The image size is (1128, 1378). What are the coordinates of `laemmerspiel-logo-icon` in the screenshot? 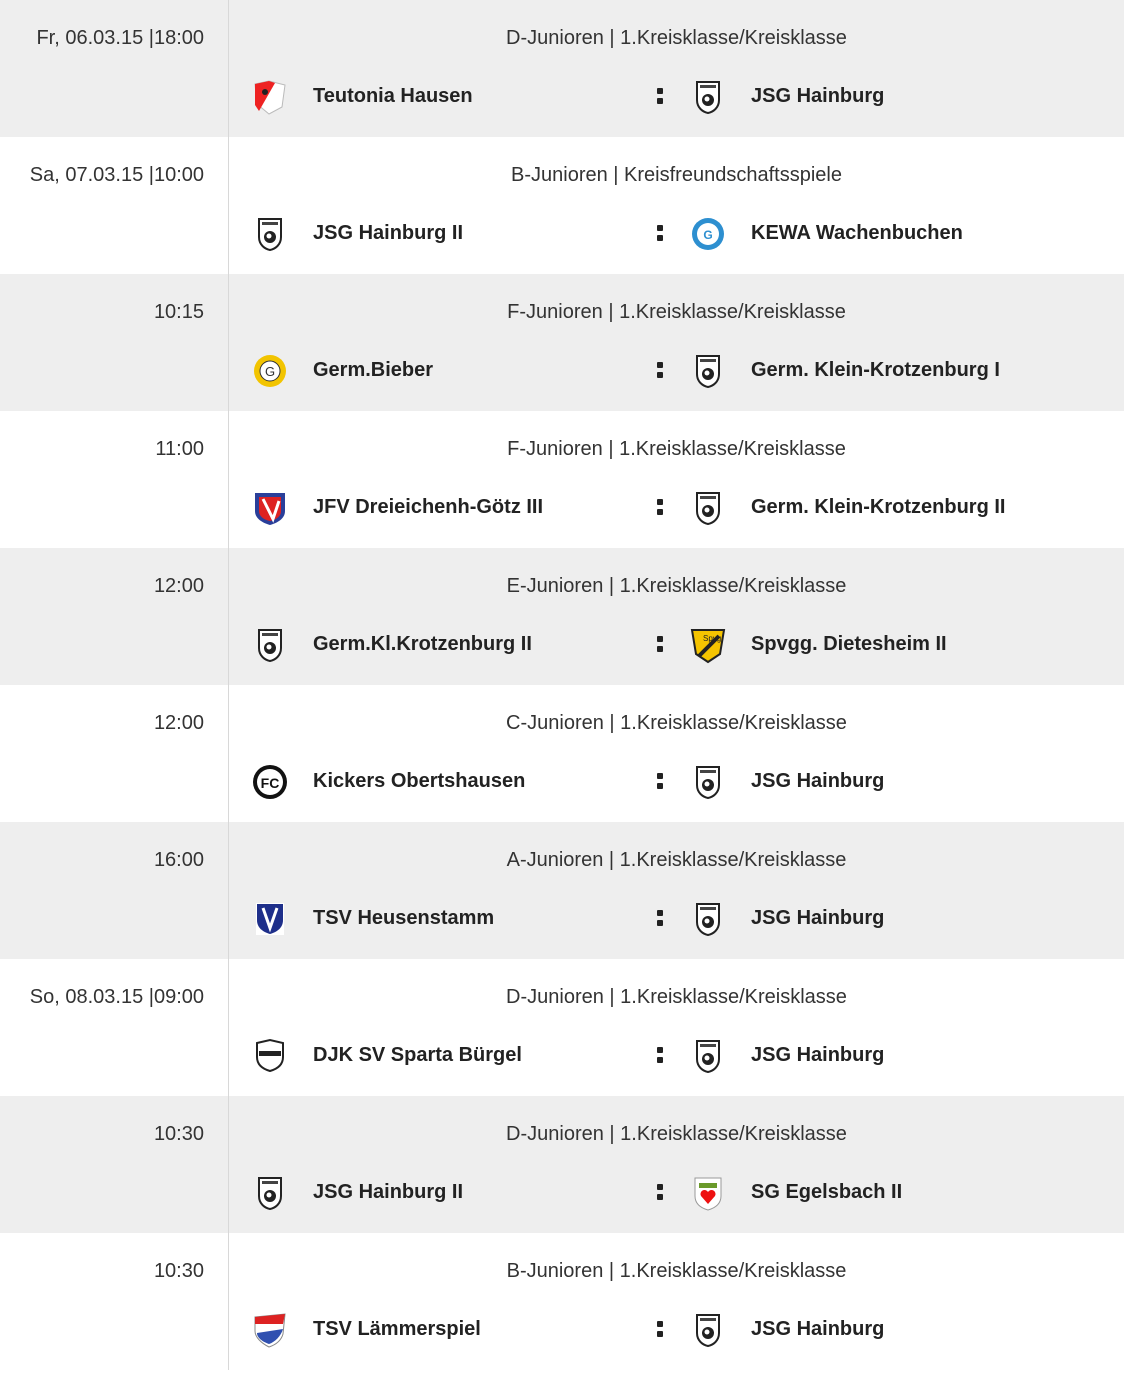 It's located at (270, 1330).